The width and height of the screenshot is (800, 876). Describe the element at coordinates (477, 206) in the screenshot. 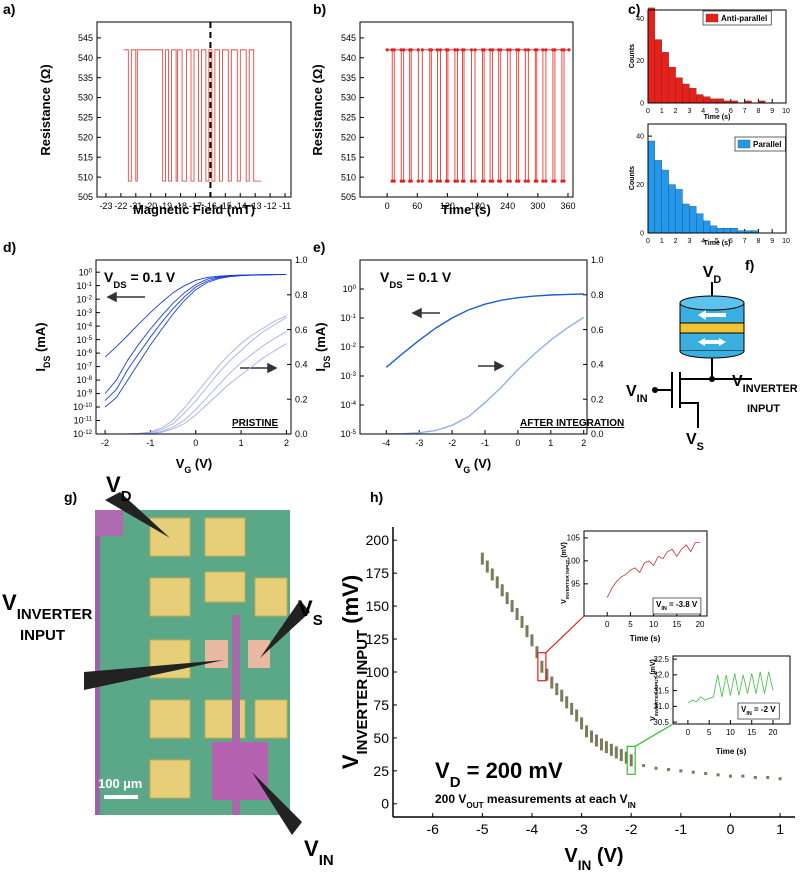

I see `x-tick-label: 180` at that location.